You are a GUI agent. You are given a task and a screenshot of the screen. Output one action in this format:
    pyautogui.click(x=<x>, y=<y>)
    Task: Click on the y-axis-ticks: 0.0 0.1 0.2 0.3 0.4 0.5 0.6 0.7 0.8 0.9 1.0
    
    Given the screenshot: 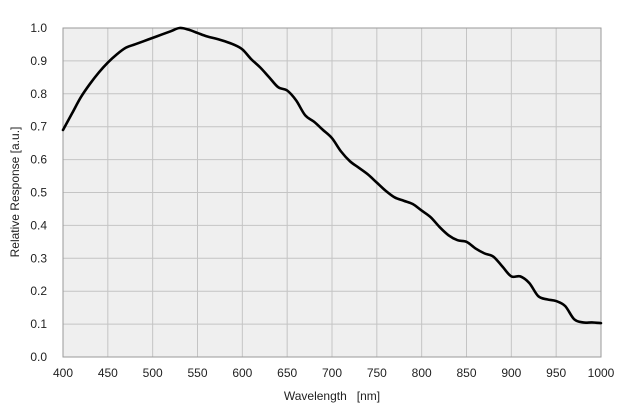 What is the action you would take?
    pyautogui.click(x=38, y=192)
    